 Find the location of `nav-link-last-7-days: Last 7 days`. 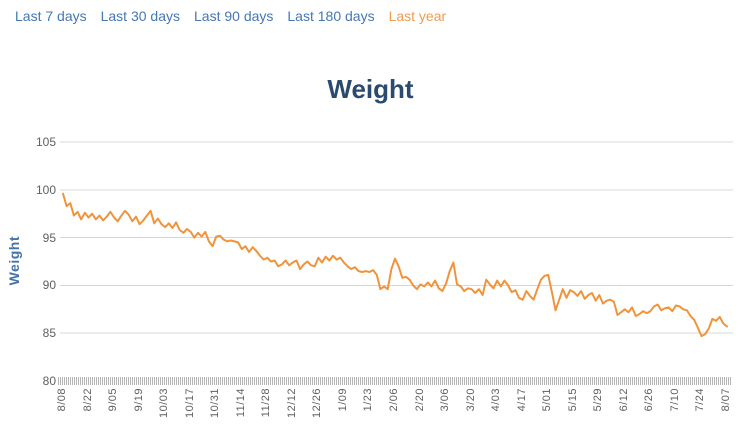

nav-link-last-7-days: Last 7 days is located at coordinates (51, 16).